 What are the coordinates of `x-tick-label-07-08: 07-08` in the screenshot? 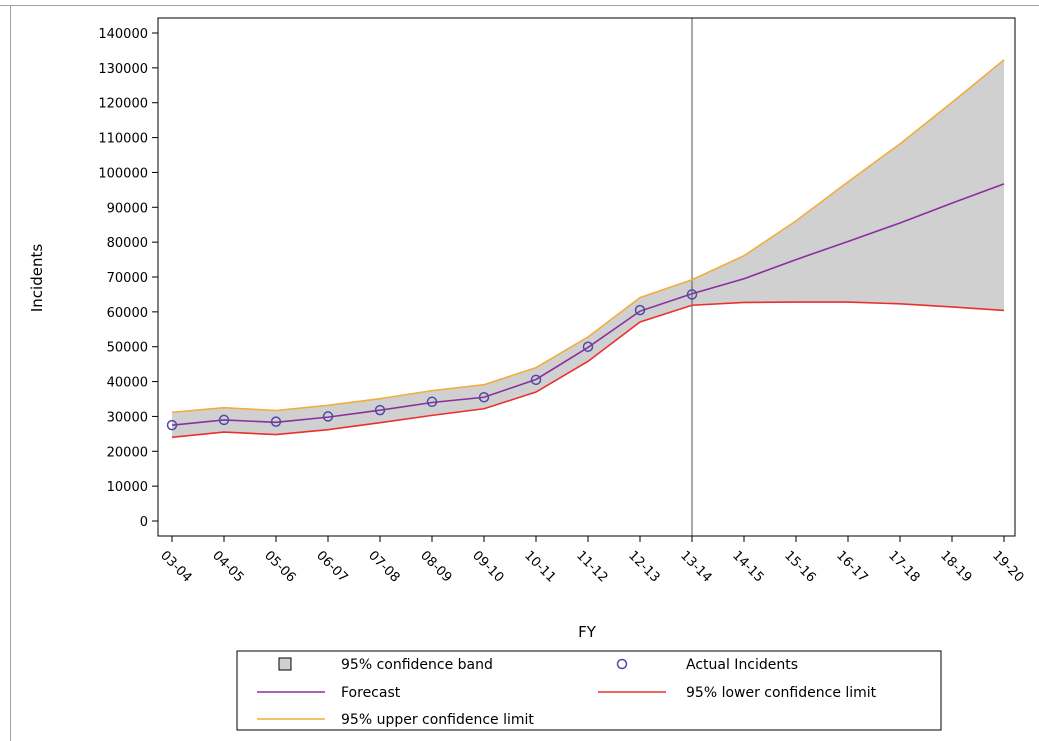 It's located at (383, 566).